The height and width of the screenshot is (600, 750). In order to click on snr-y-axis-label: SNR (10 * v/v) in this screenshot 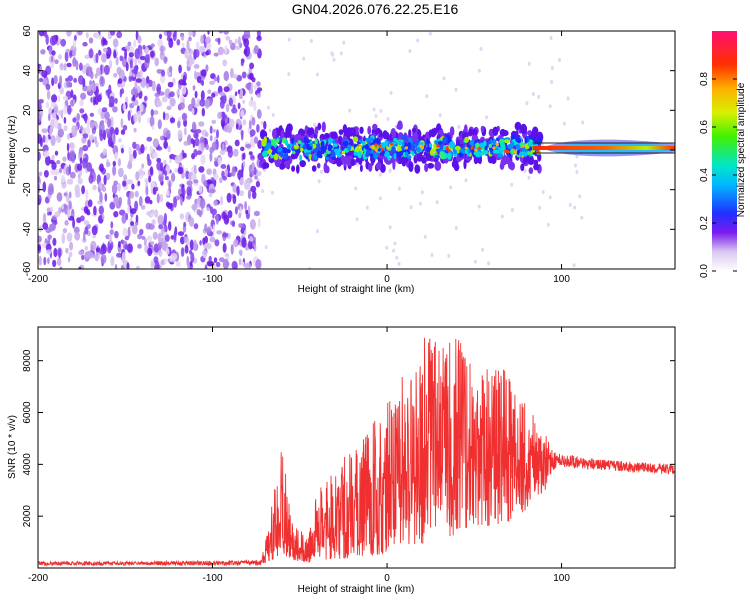, I will do `click(12, 447)`.